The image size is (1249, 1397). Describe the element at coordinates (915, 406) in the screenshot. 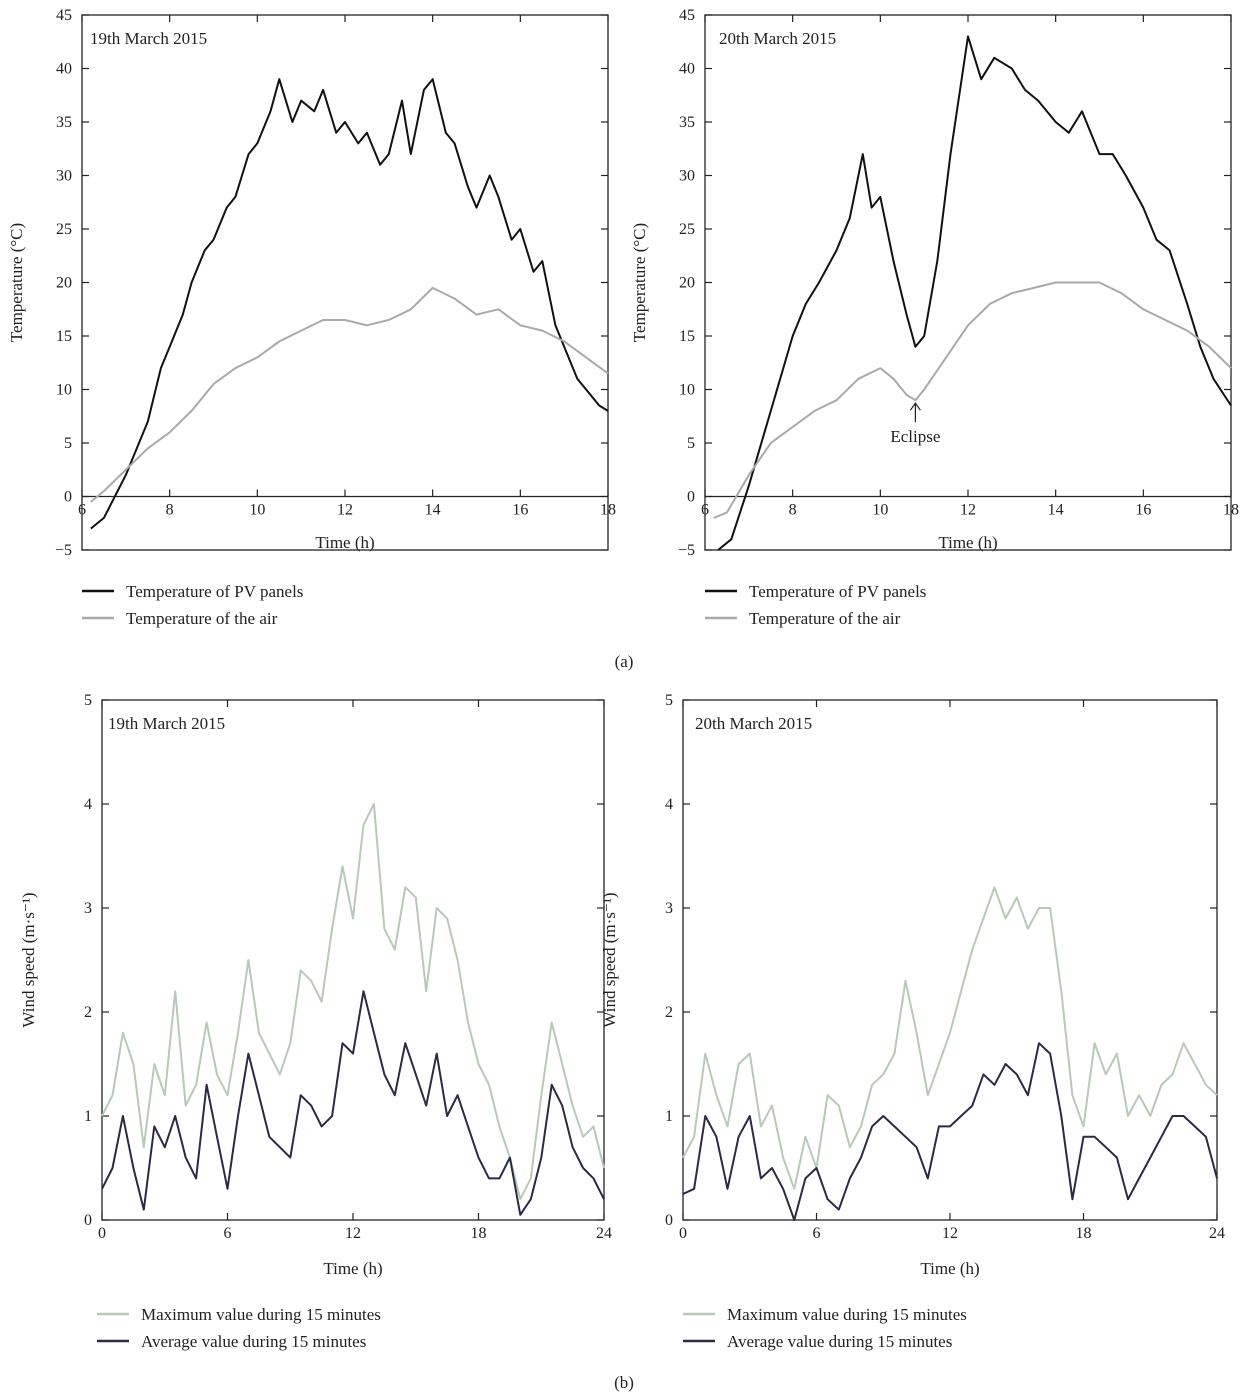

I see `annotation-arrow-head` at that location.